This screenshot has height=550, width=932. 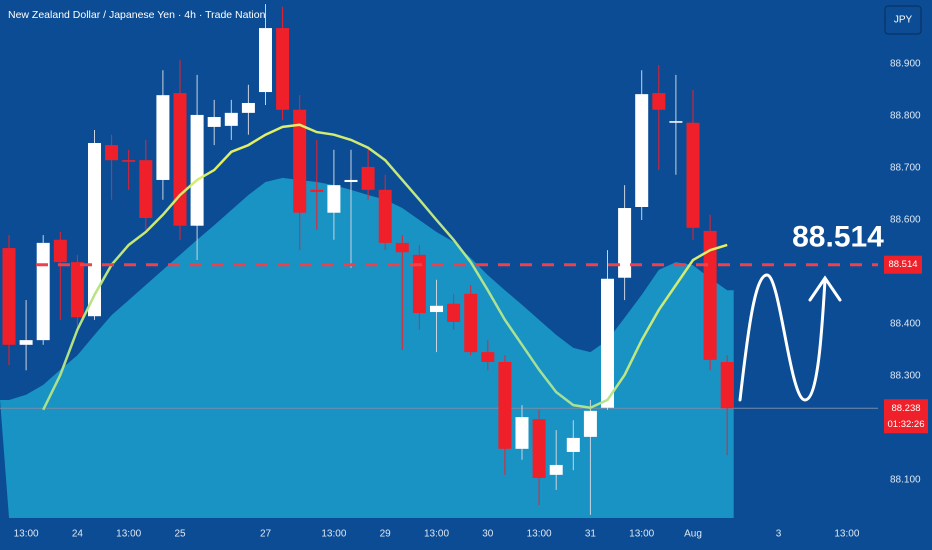 What do you see at coordinates (906, 416) in the screenshot?
I see `last-price-box` at bounding box center [906, 416].